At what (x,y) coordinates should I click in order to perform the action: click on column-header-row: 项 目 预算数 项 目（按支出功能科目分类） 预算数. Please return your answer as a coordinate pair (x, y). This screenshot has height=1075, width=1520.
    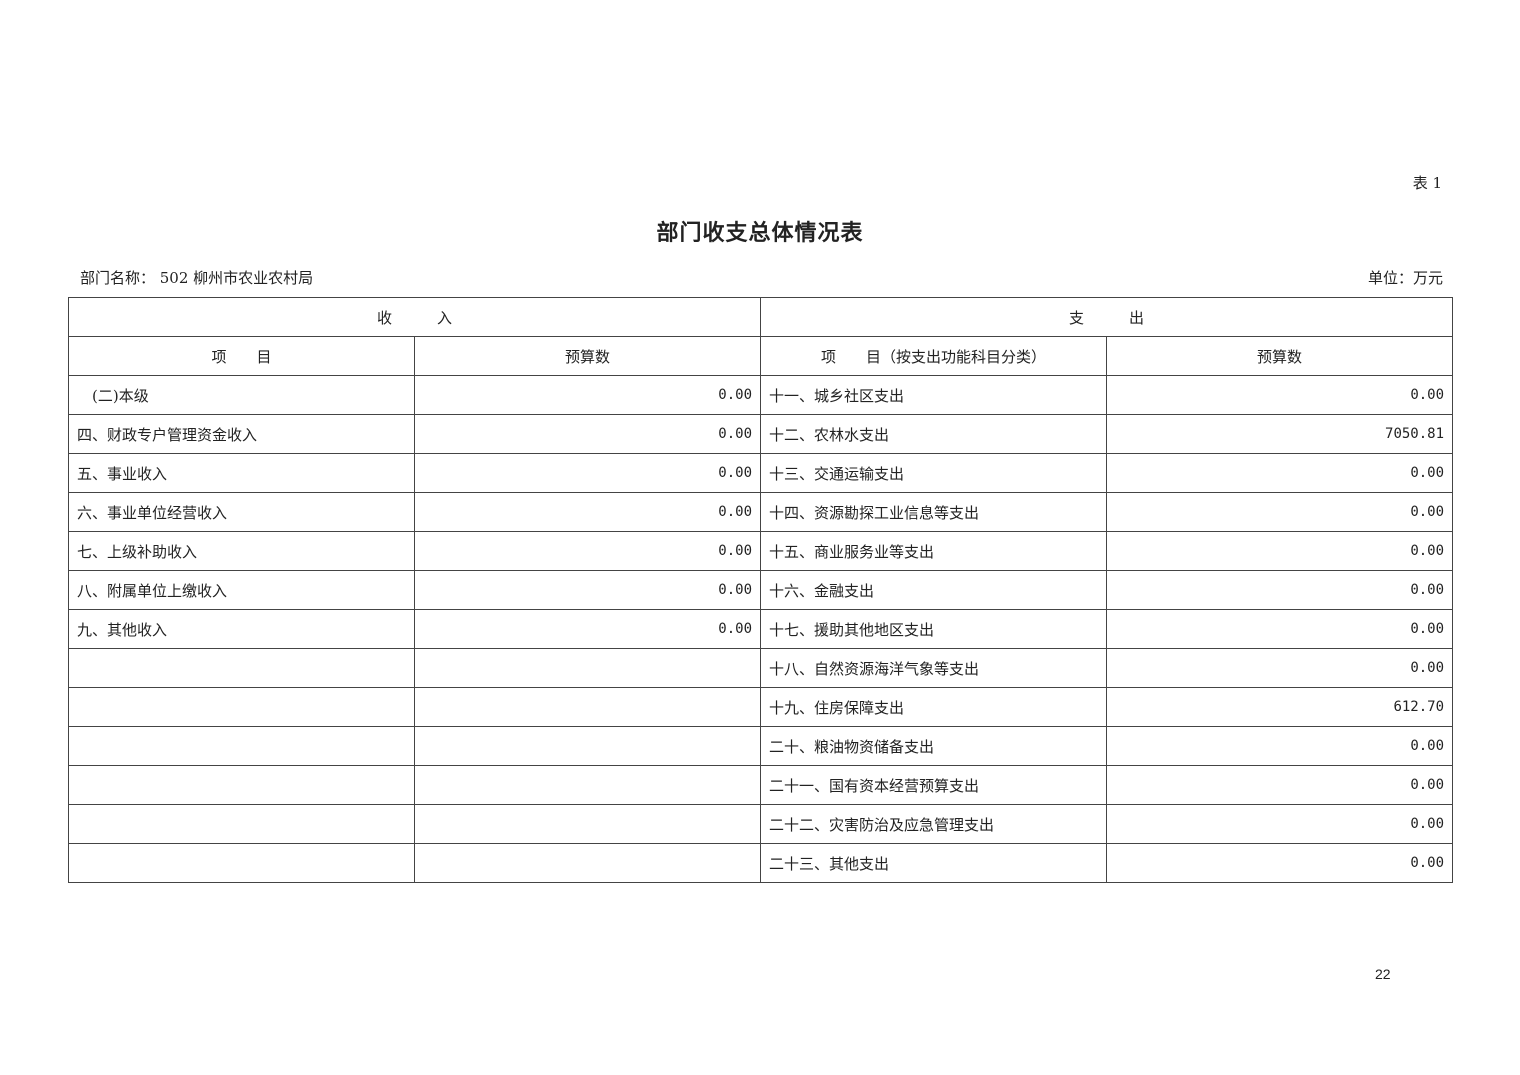
    Looking at the image, I should click on (761, 356).